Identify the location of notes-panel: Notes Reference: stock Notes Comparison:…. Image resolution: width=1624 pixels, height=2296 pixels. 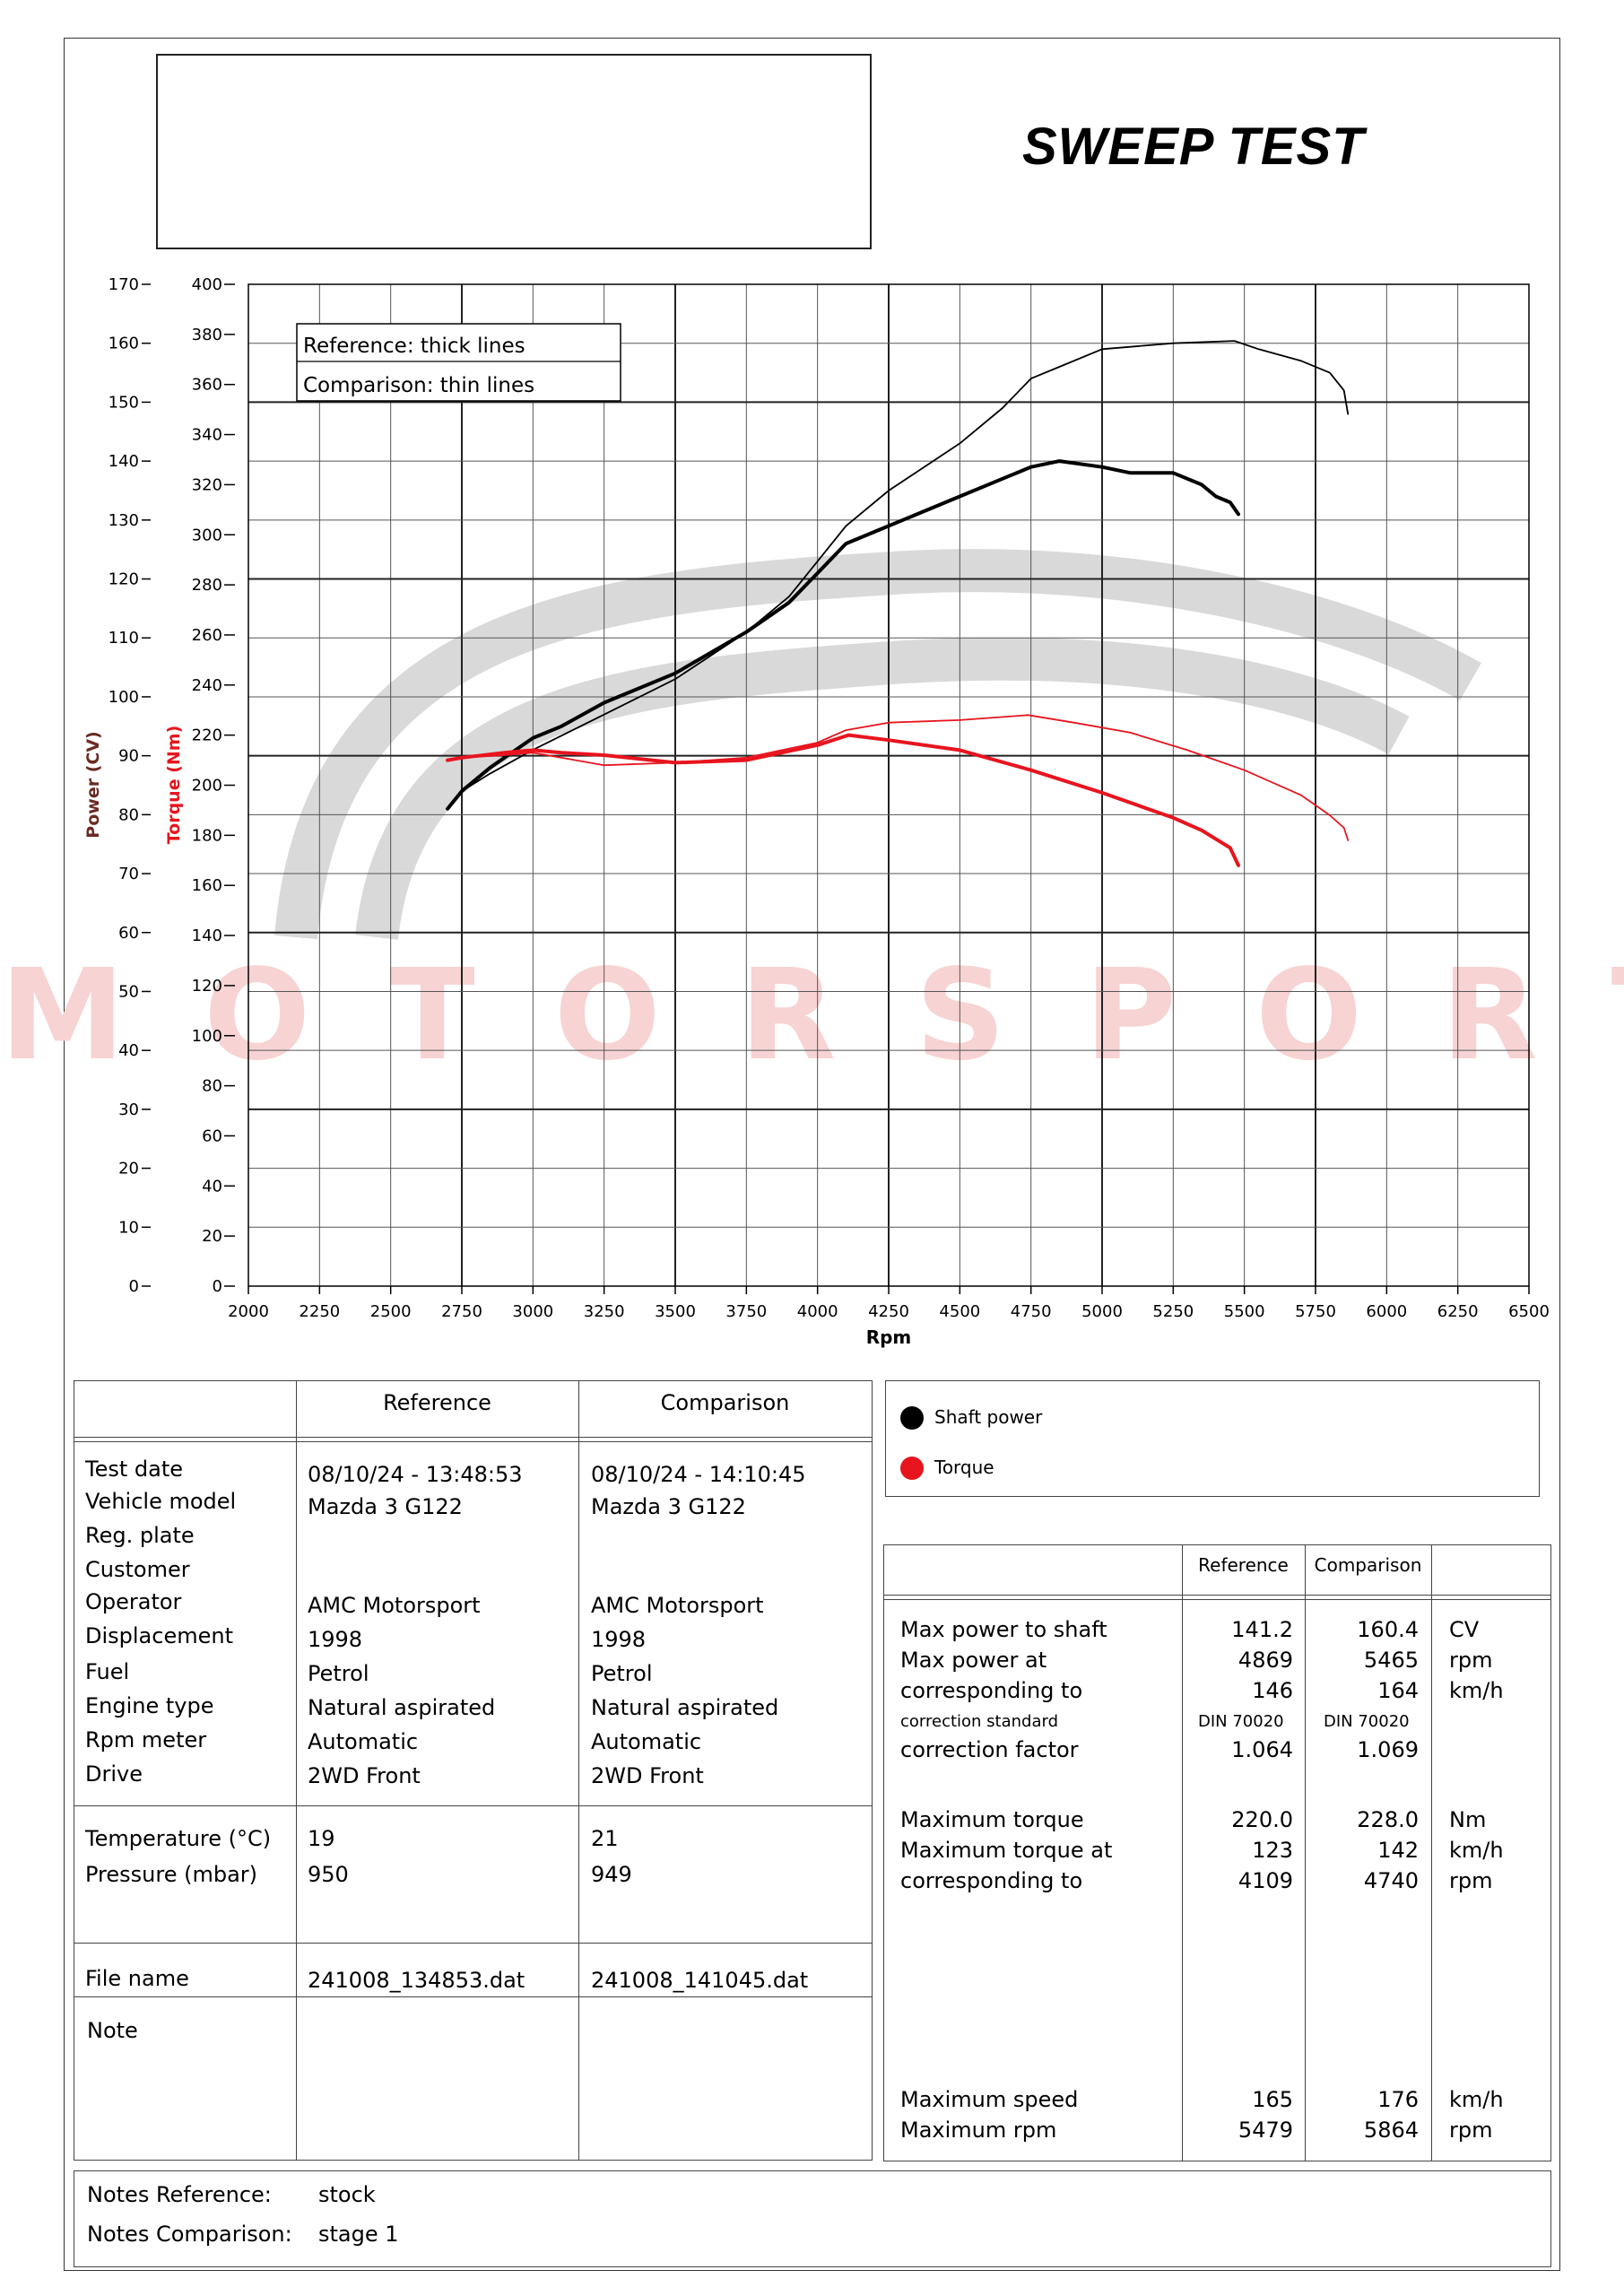
(812, 2218).